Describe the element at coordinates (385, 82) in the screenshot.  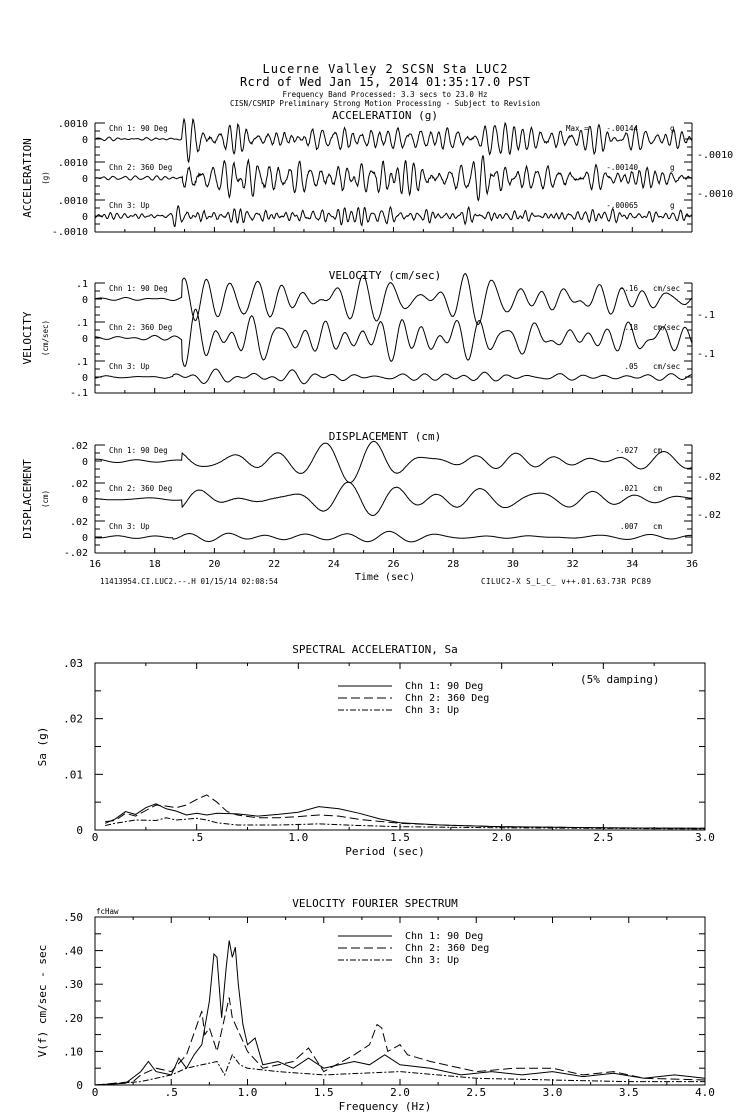
I see `record-date: Rcrd of Wed Jan 15, 2014 01:35:17.0 PST` at that location.